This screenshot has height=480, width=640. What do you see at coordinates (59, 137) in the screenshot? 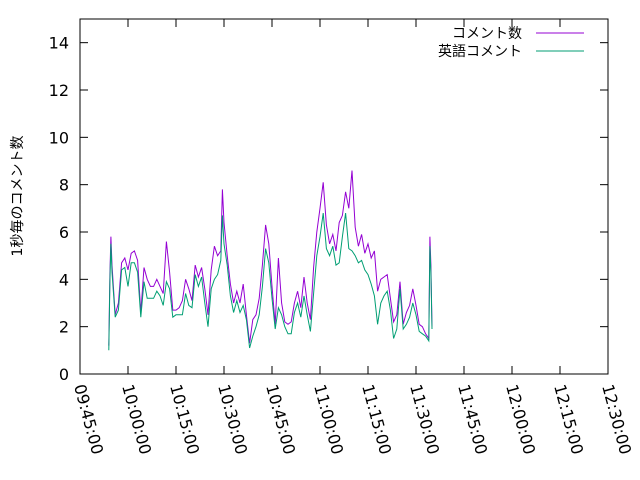
I see `y-tick-label: 10` at bounding box center [59, 137].